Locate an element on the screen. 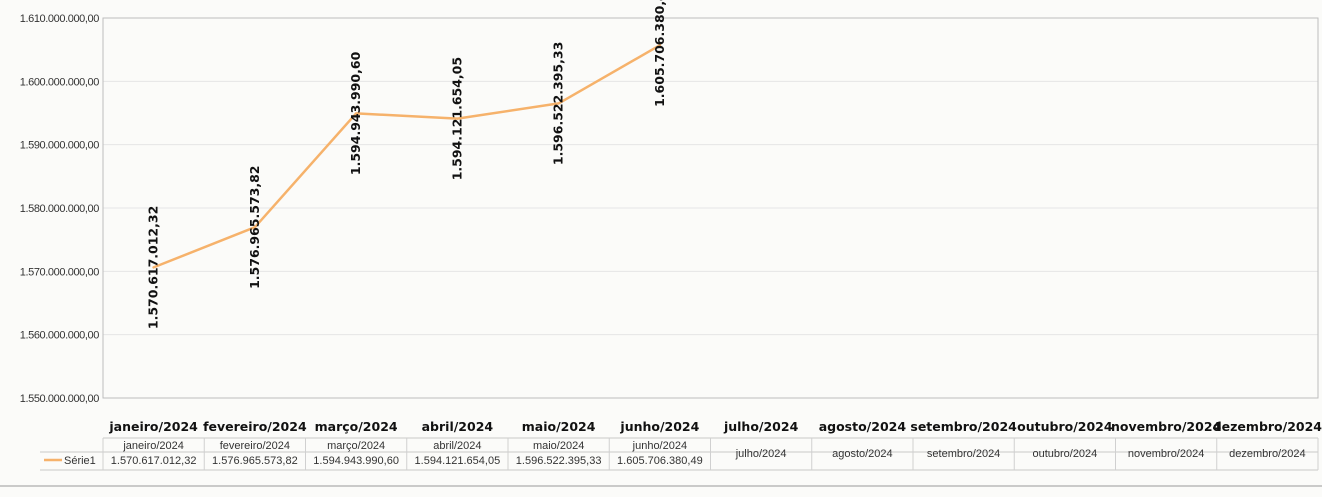  y-tick-label: 1.590.000.000,00 is located at coordinates (60, 146).